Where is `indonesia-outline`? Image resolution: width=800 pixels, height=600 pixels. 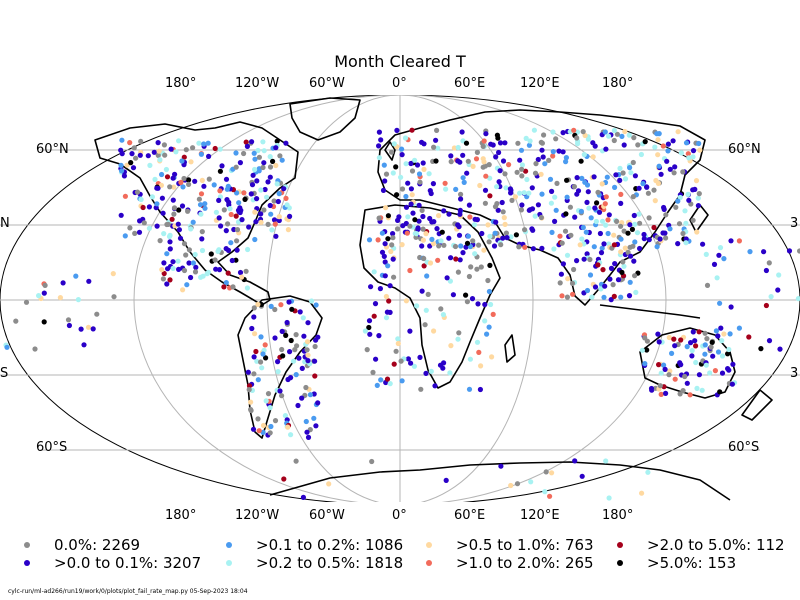
indonesia-outline is located at coordinates (650, 311).